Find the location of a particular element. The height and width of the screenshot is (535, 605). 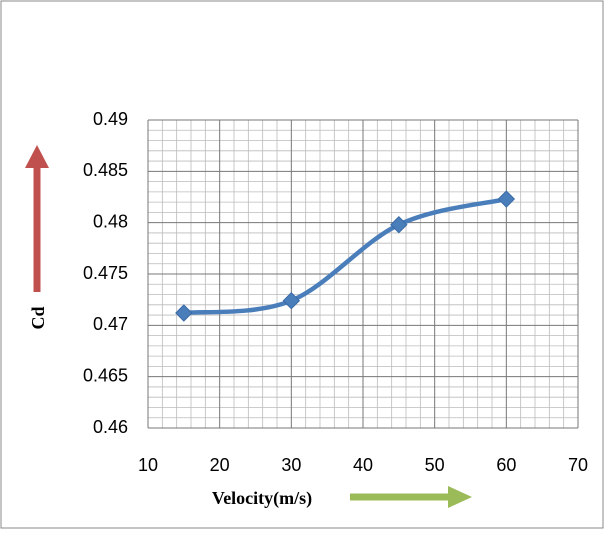

y-tick-label: 0.485 is located at coordinates (105, 170).